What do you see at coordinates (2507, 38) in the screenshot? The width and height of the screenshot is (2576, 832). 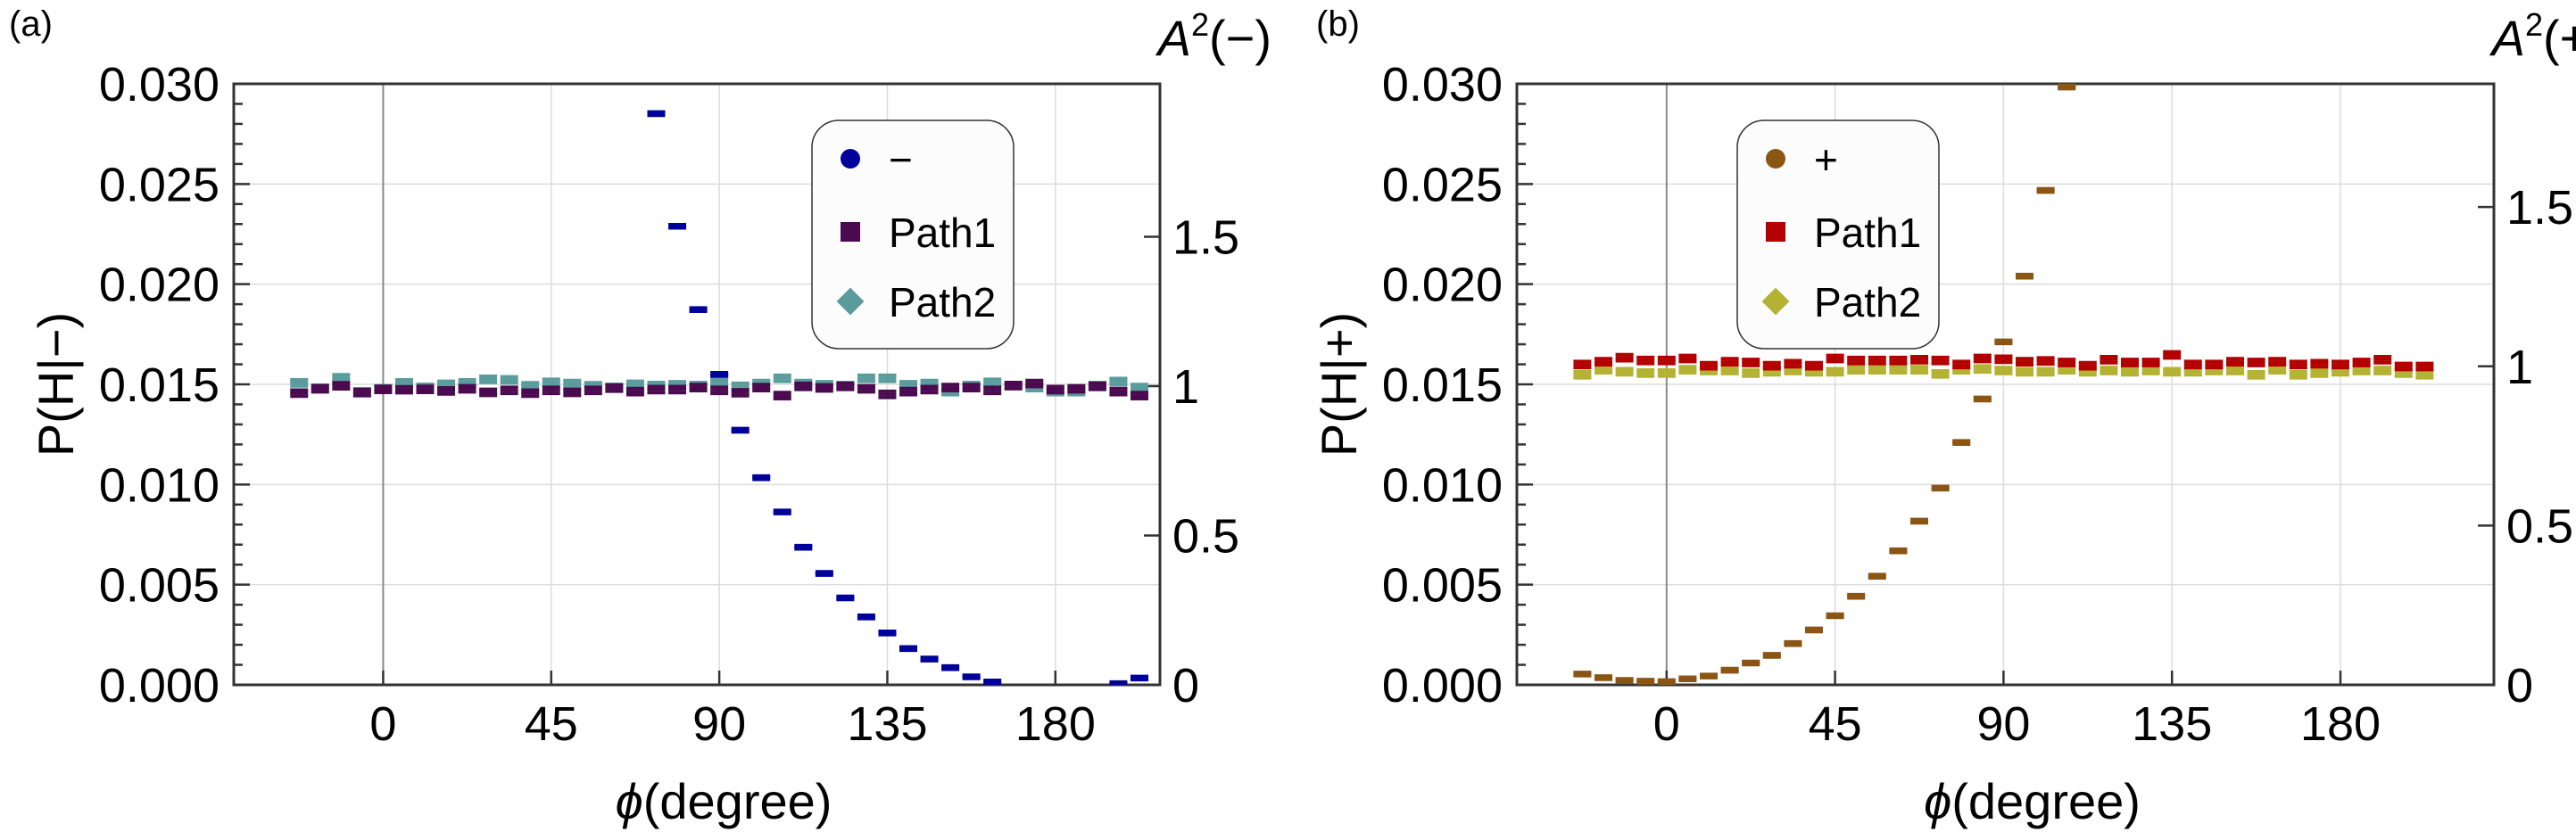 I see `right-axis-symbol: A` at bounding box center [2507, 38].